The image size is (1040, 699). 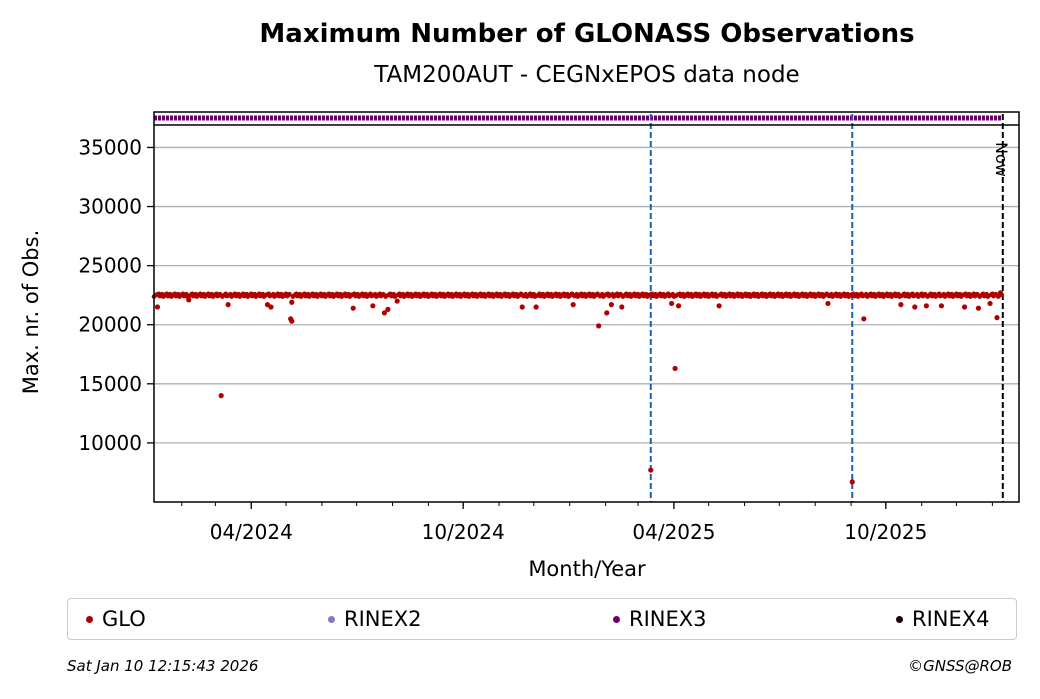 I want to click on x-tick-label: 10/2025, so click(x=885, y=532).